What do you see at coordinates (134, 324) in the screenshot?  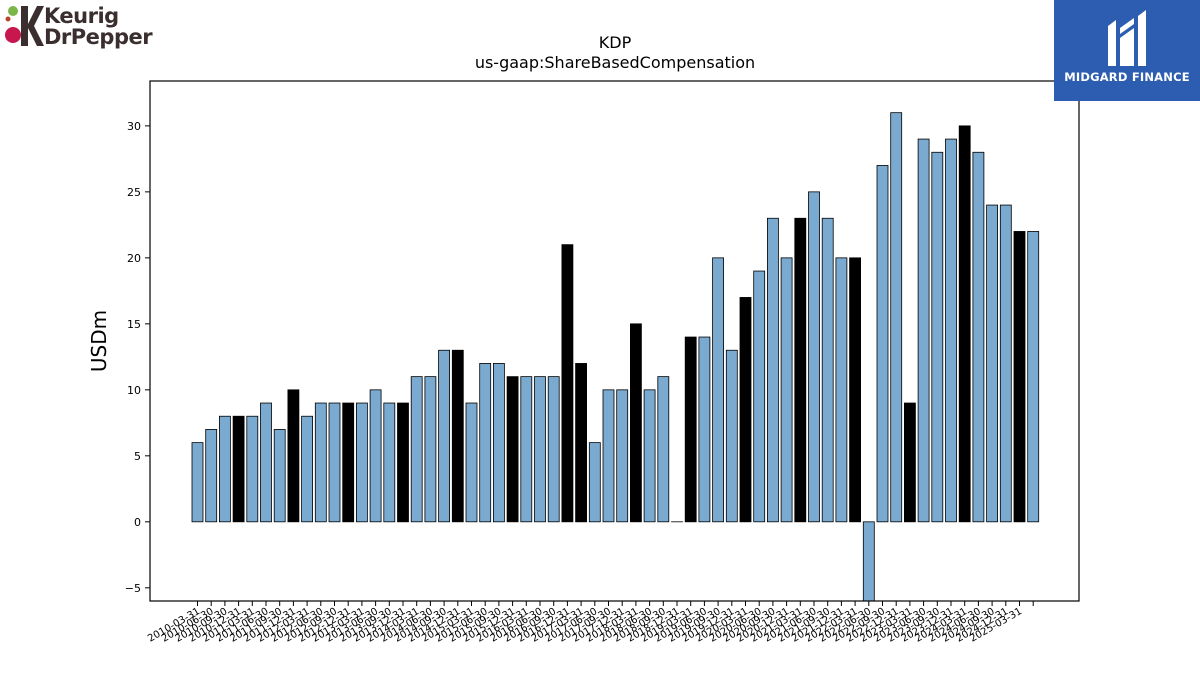 I see `y-tick-label: 15` at bounding box center [134, 324].